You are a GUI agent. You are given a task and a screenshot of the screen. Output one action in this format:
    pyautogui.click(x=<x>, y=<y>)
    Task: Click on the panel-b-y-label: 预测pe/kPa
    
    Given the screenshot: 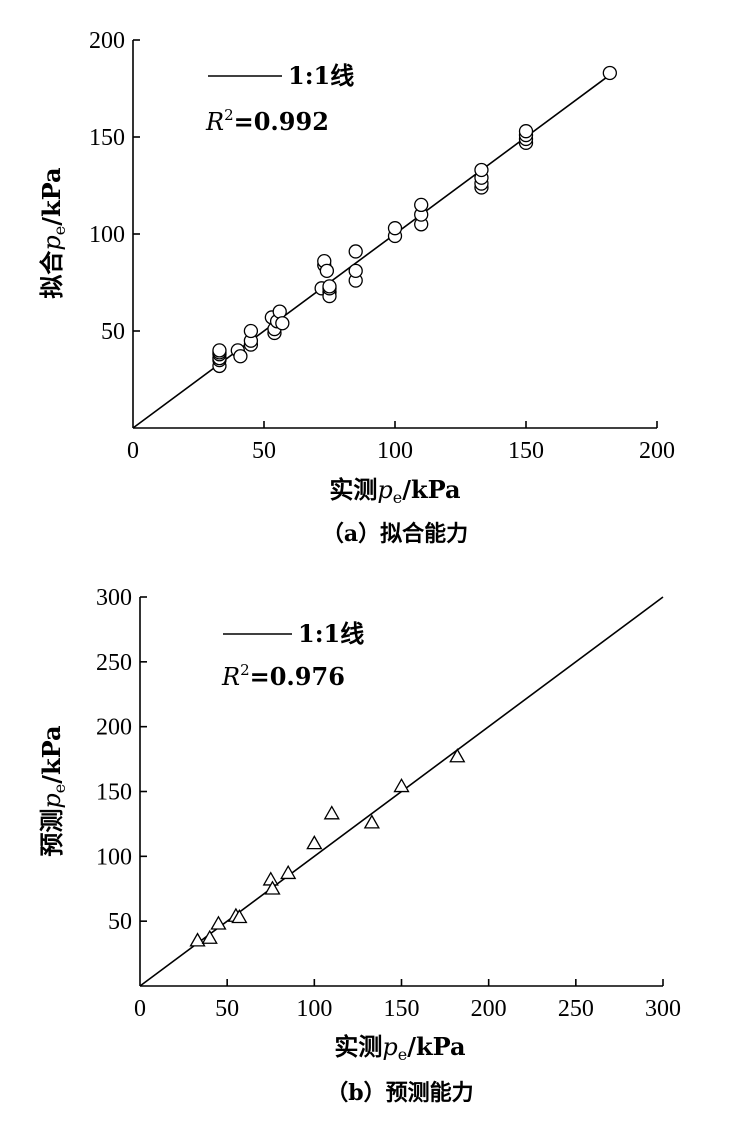 What is the action you would take?
    pyautogui.click(x=53, y=790)
    